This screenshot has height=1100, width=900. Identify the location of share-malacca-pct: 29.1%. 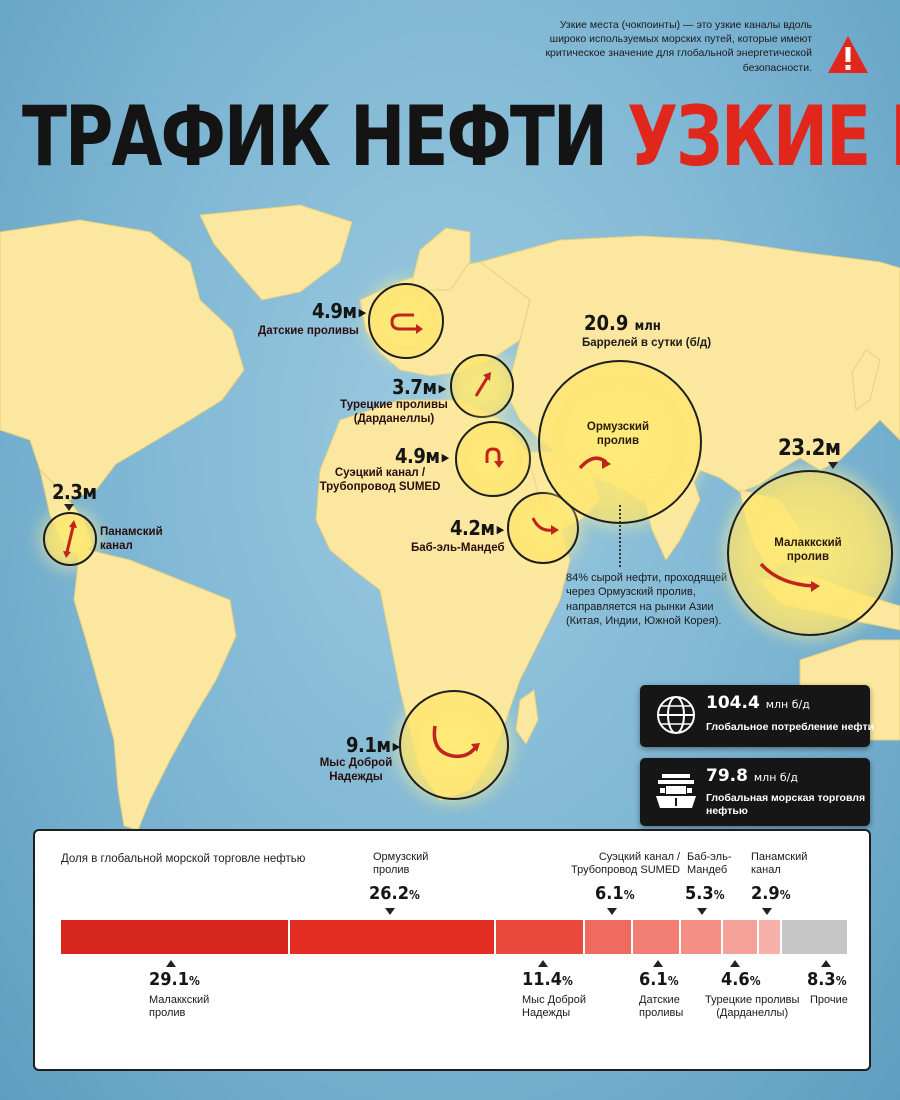
(174, 979).